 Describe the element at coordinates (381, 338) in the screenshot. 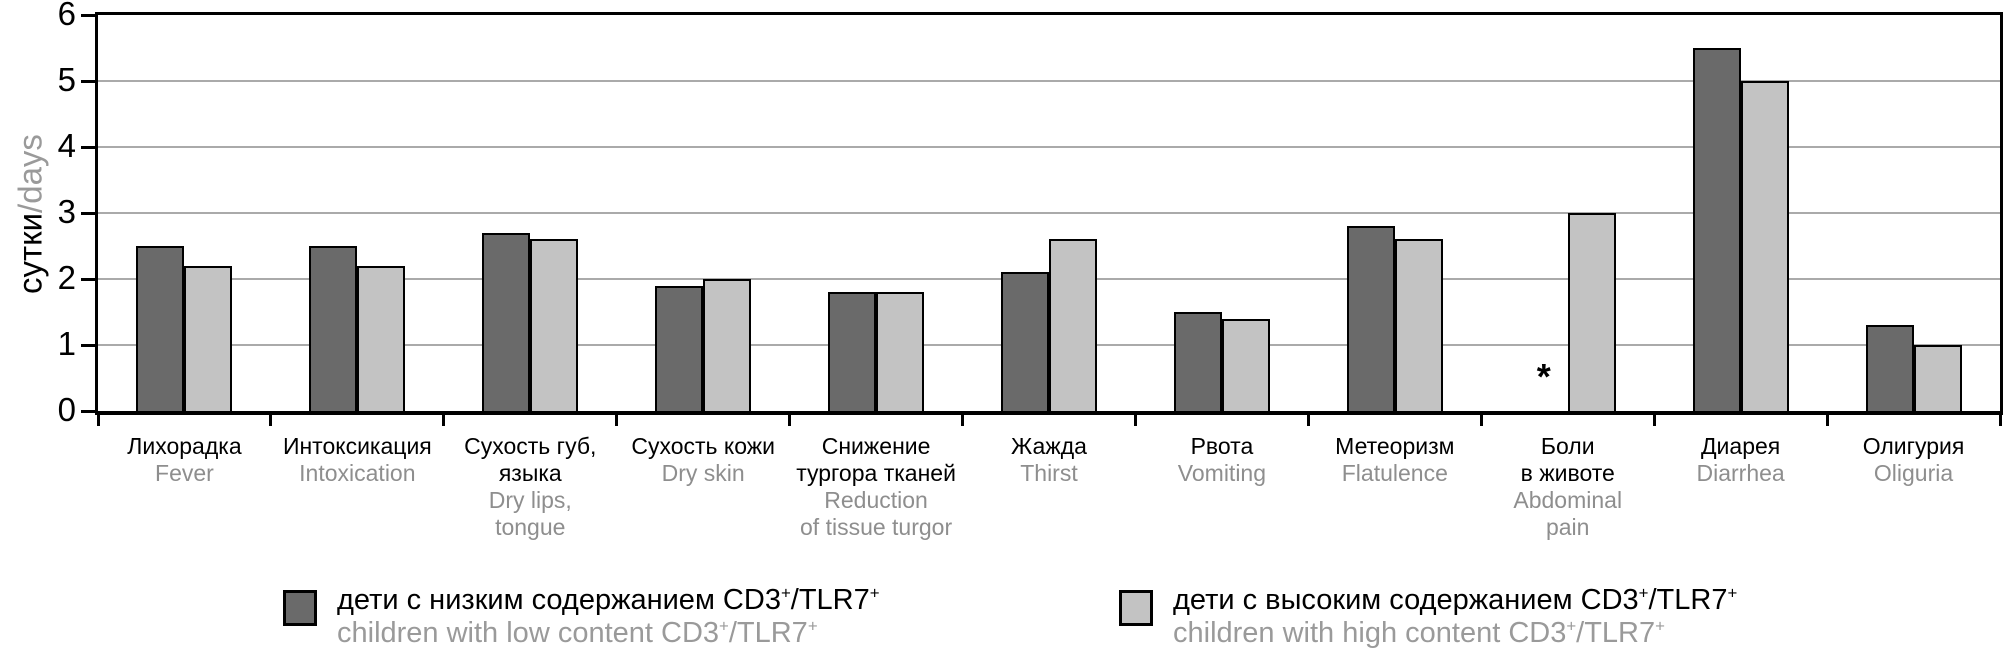

I see `bar-s1-c1` at that location.